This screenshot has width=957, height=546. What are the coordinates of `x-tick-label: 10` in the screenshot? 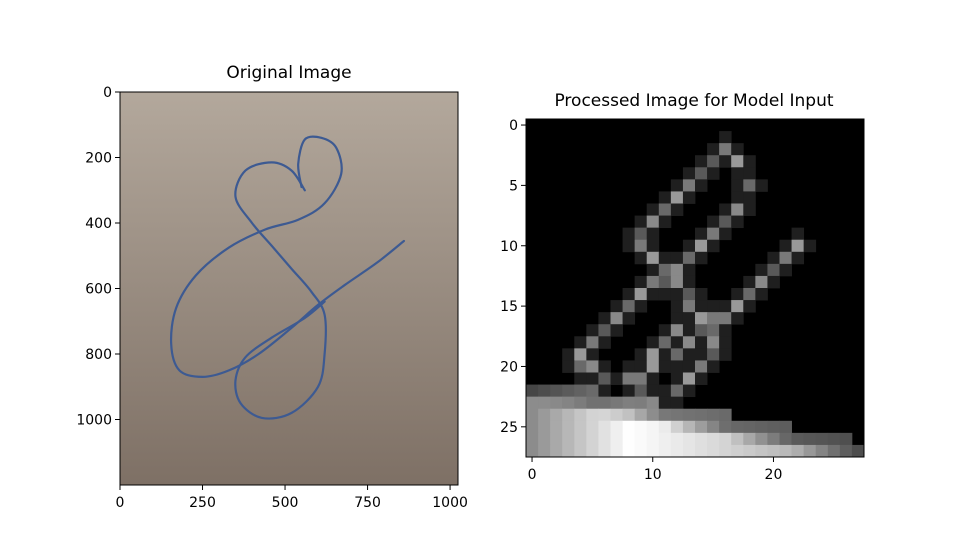 It's located at (653, 475).